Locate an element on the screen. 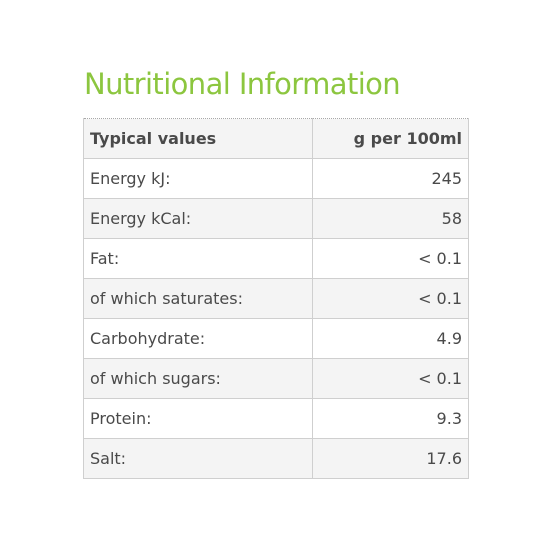 This screenshot has height=560, width=560. table-row: Protein: 9.3 is located at coordinates (276, 418).